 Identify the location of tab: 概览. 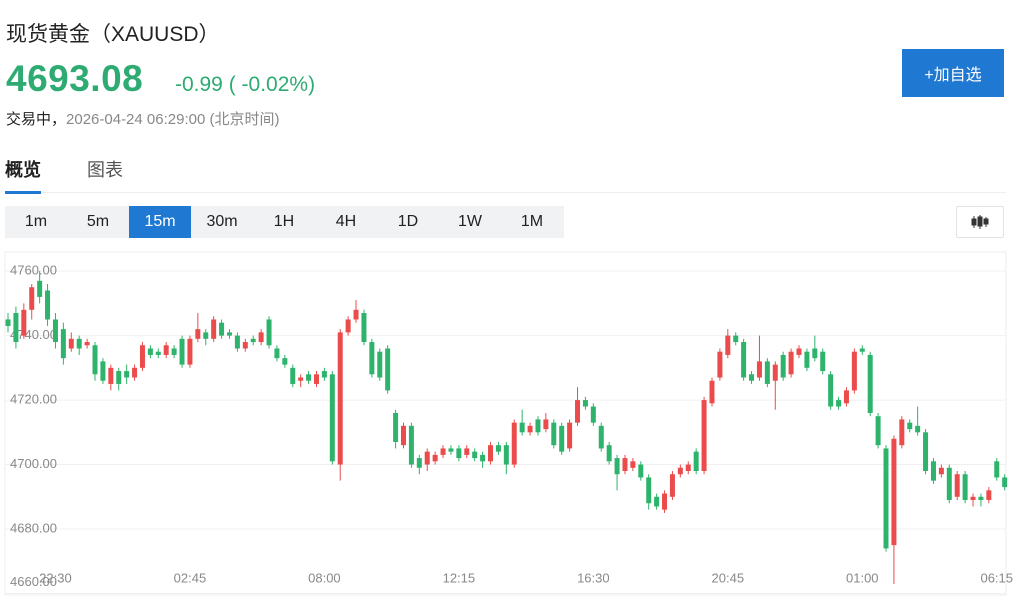
(23, 175).